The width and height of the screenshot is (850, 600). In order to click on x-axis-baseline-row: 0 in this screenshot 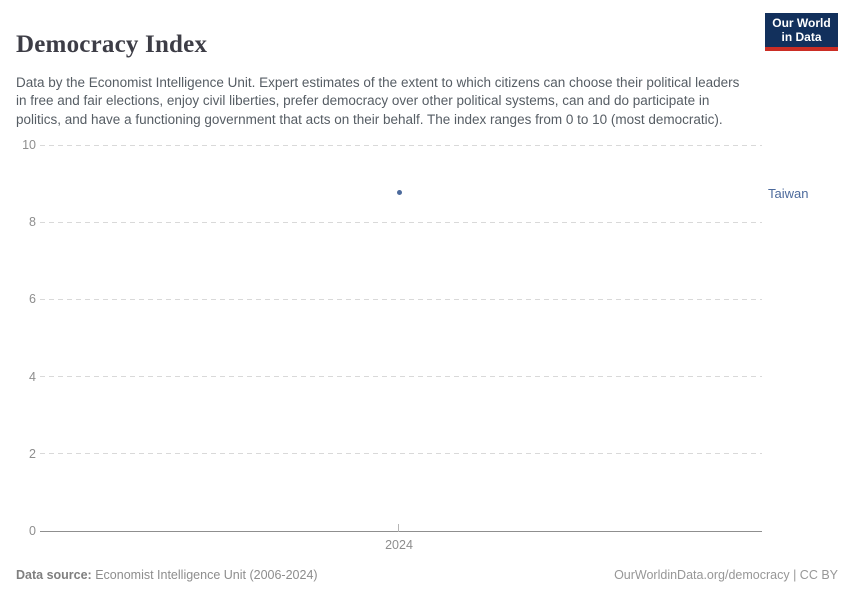, I will do `click(385, 531)`.